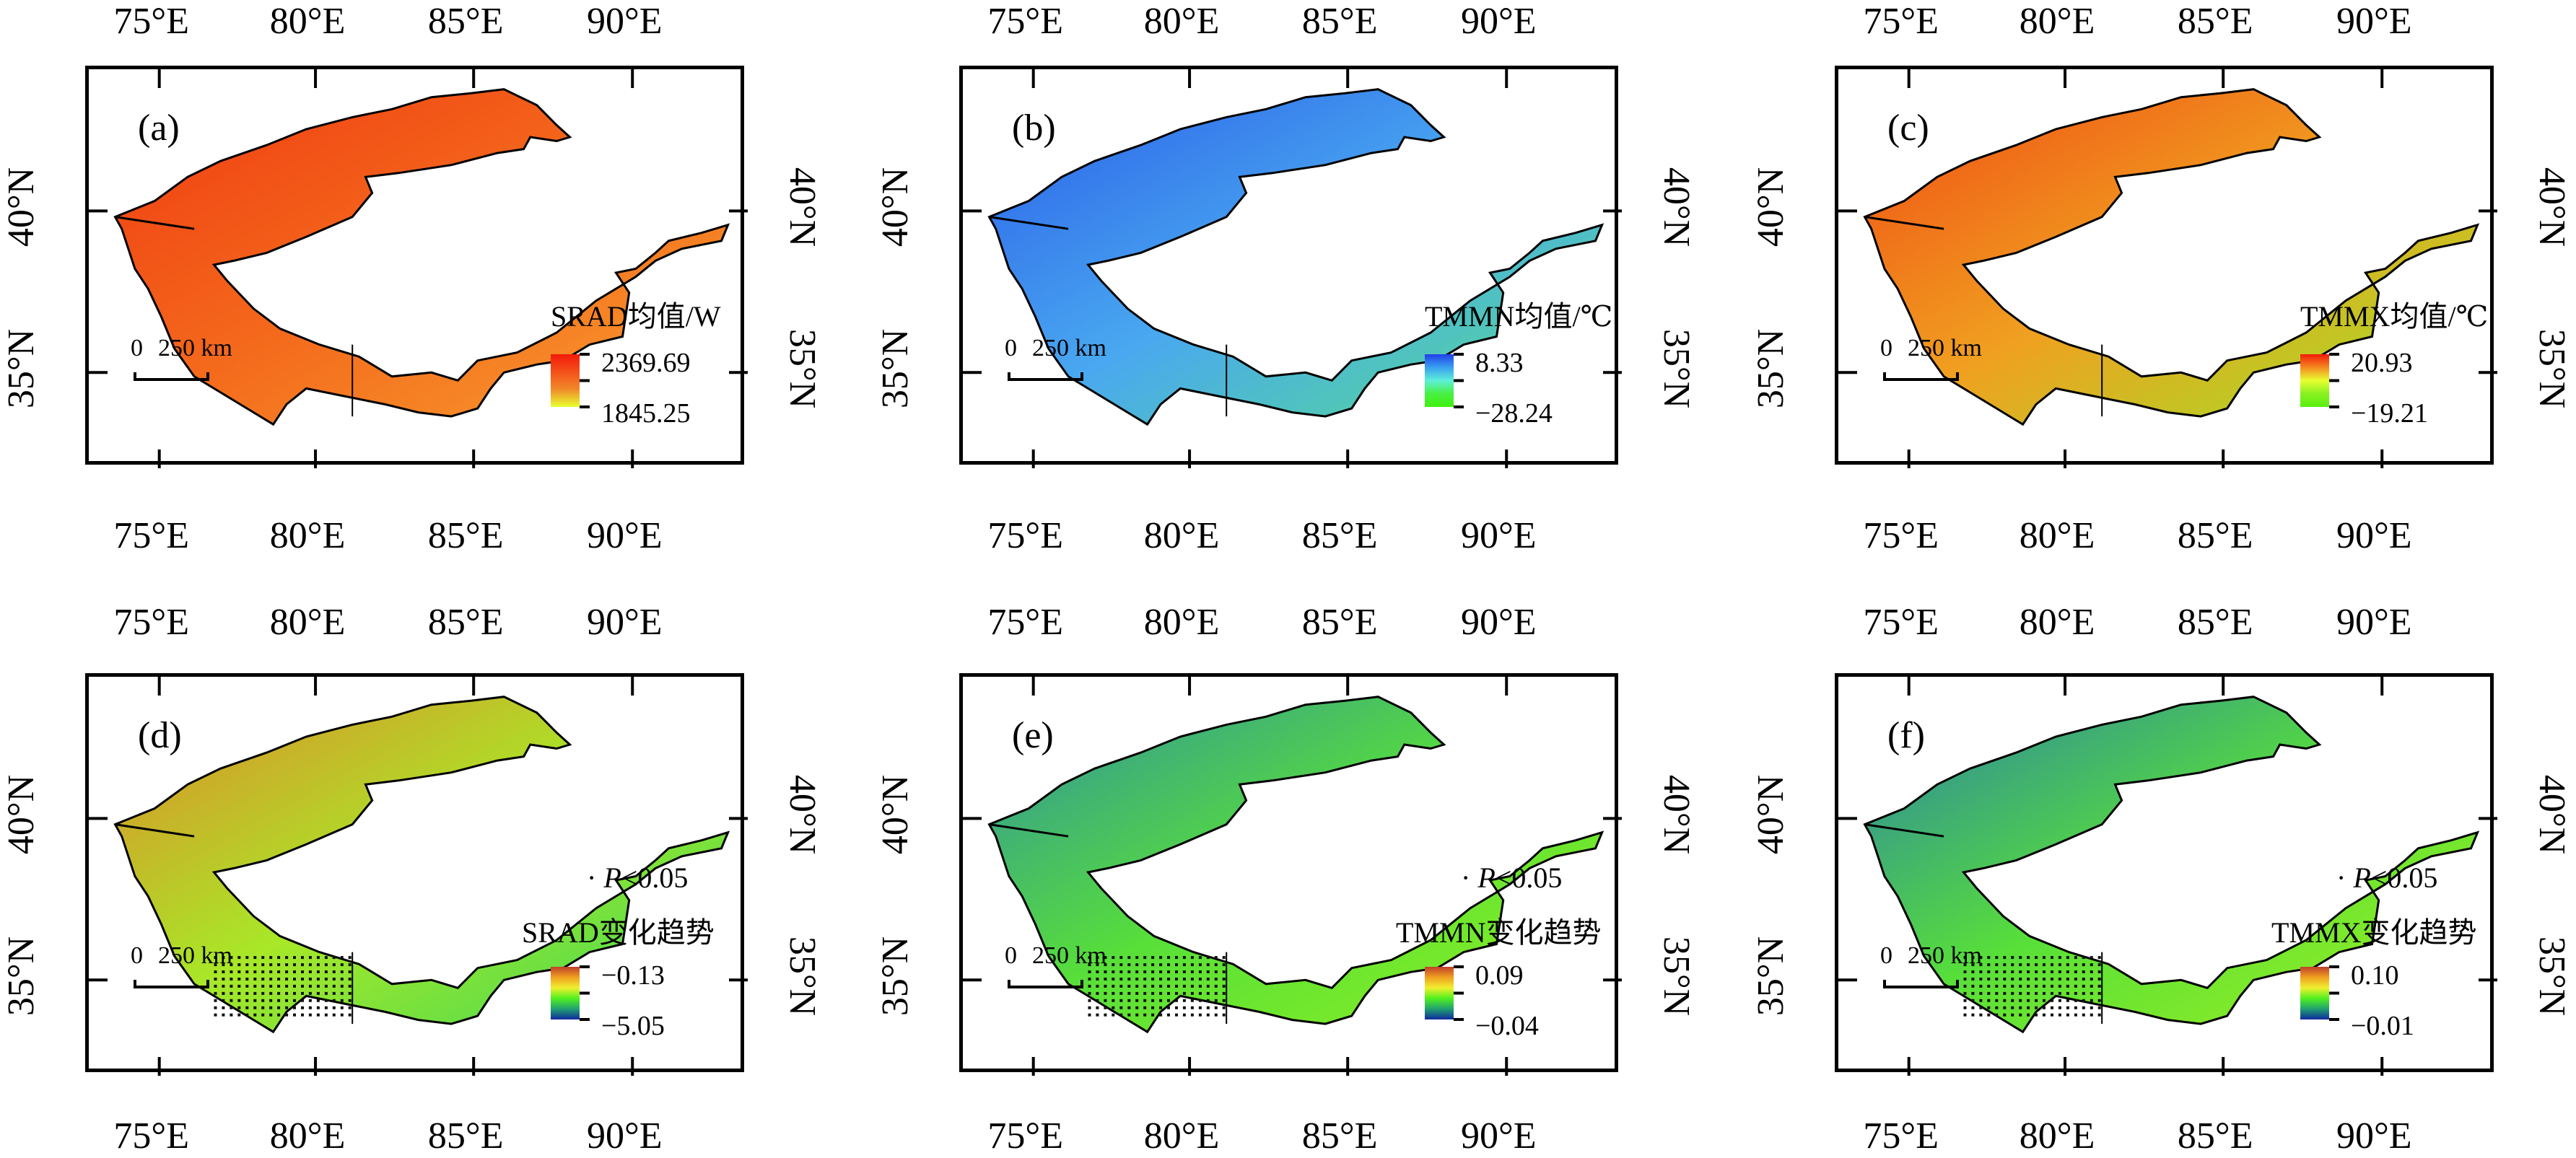  I want to click on panel-letter: (e), so click(1033, 735).